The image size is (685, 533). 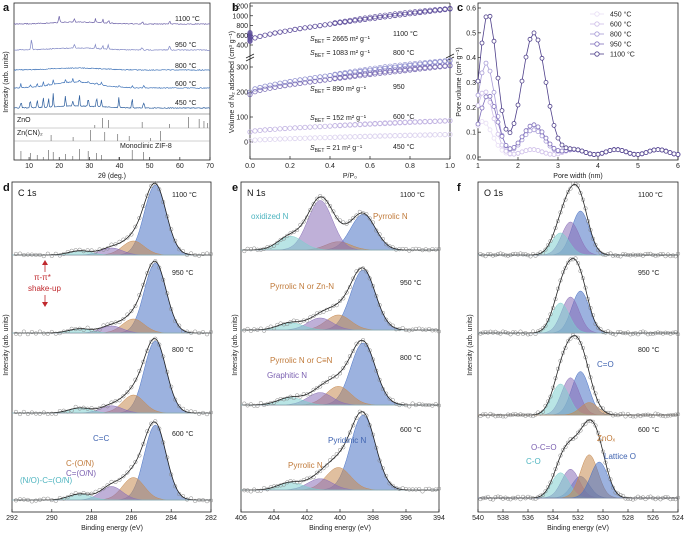 I want to click on xps-x-tick-label: 394, so click(x=439, y=518).